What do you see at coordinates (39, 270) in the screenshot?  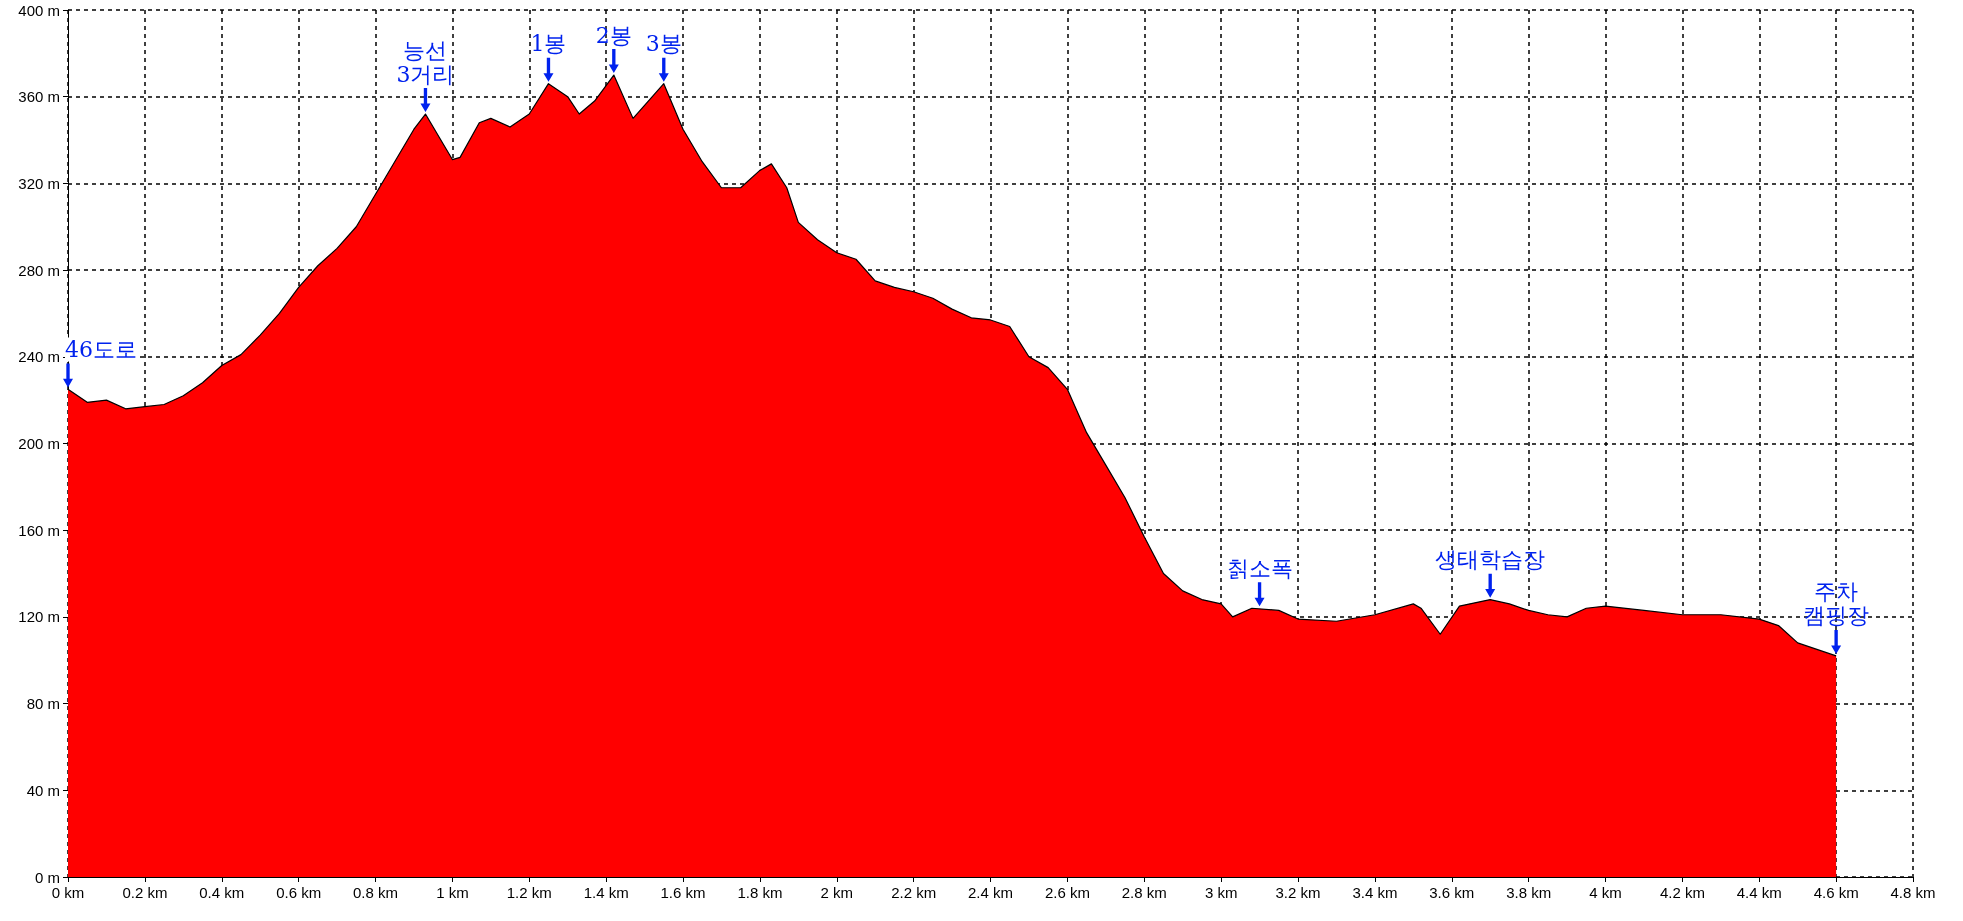 I see `y-tick-label: 280 m` at bounding box center [39, 270].